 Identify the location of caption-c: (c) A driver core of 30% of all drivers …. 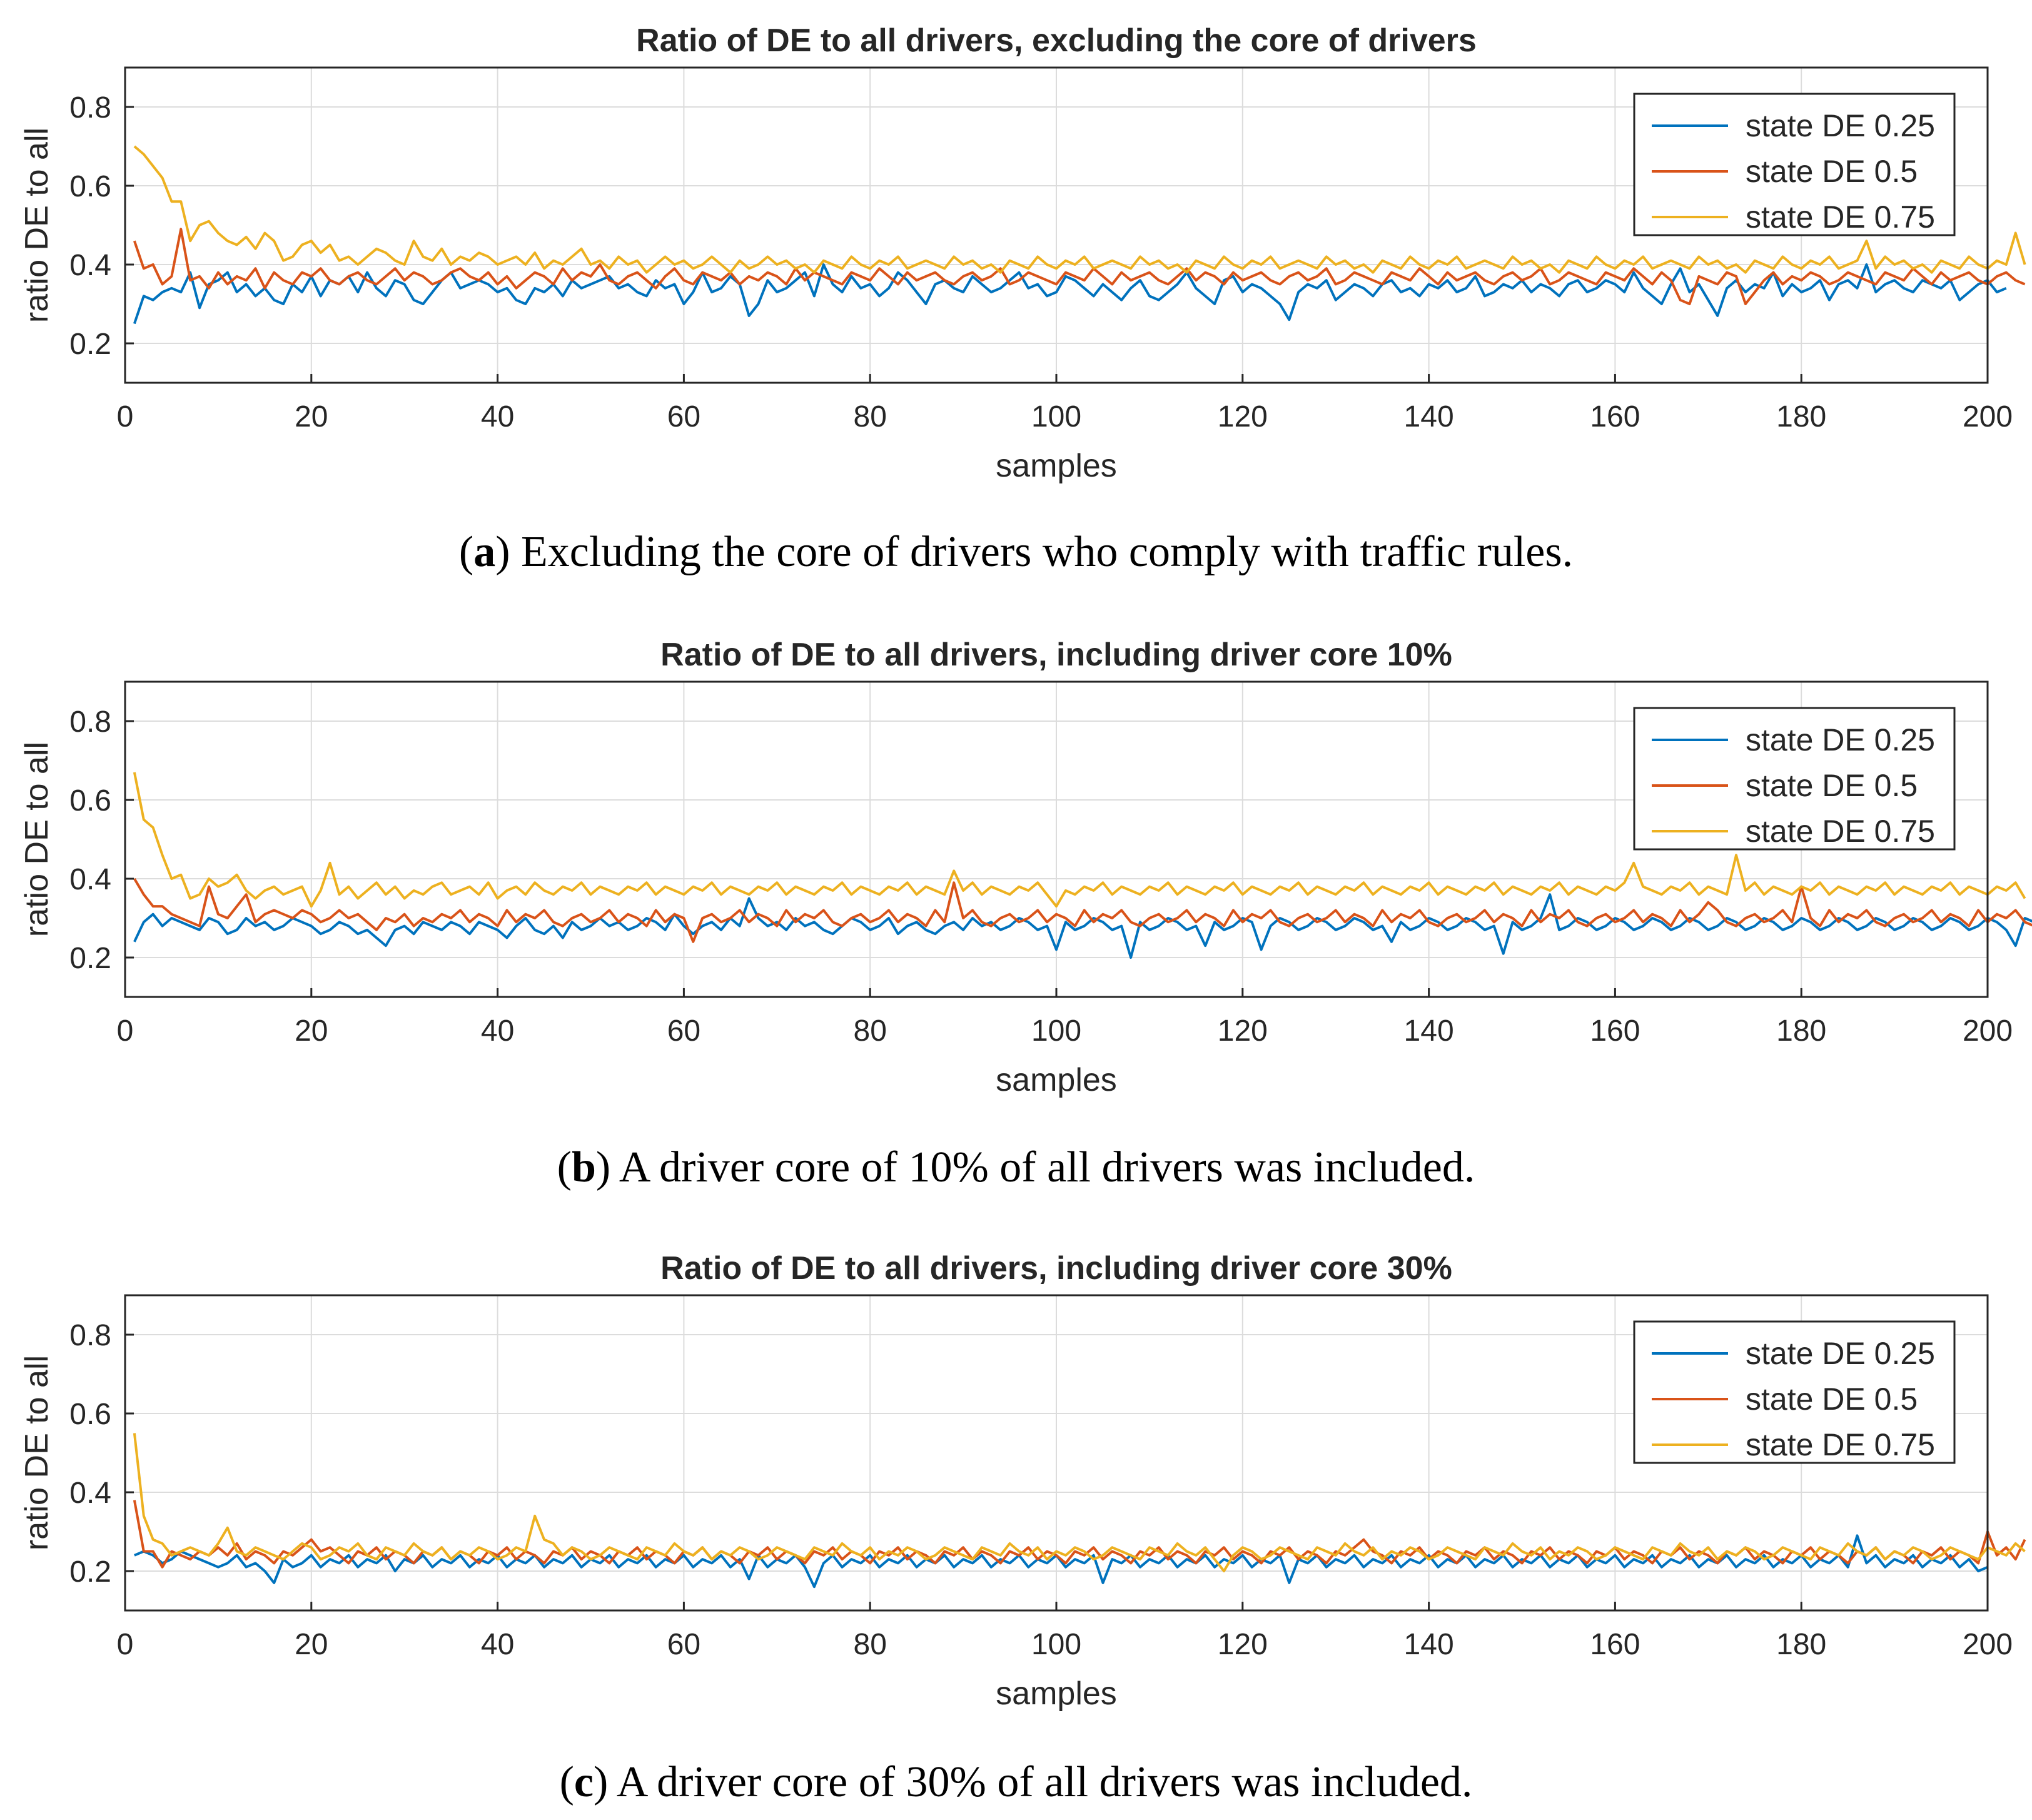
(1016, 1782).